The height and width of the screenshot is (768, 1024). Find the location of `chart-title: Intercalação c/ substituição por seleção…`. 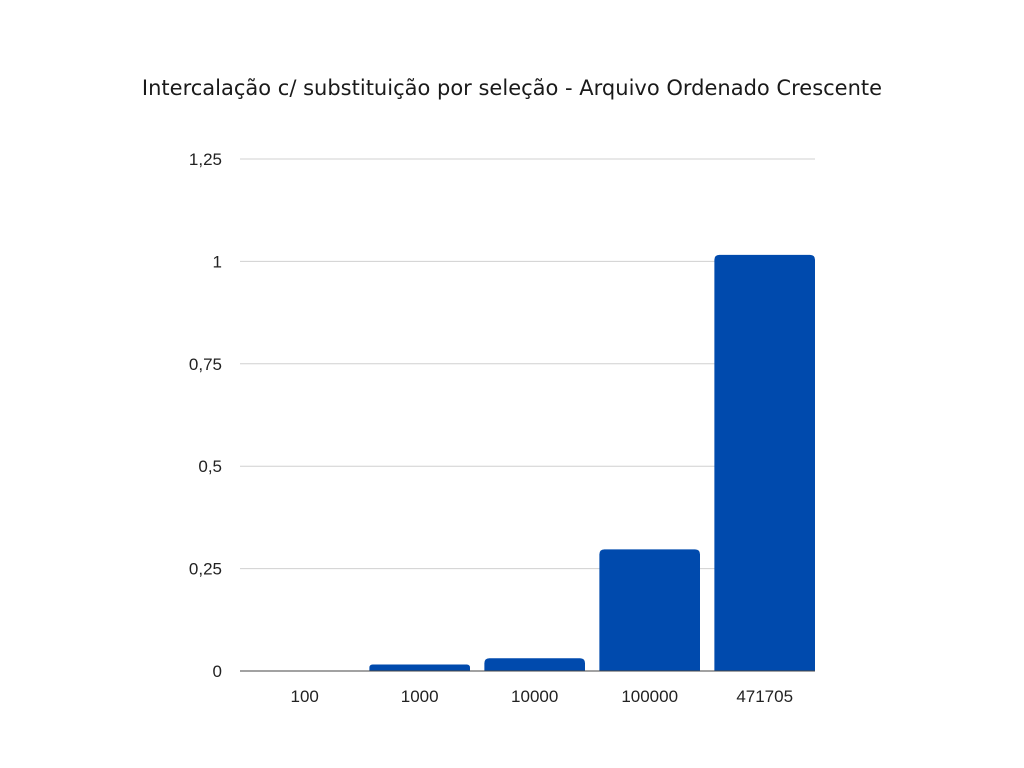

chart-title: Intercalação c/ substituição por seleção… is located at coordinates (512, 88).